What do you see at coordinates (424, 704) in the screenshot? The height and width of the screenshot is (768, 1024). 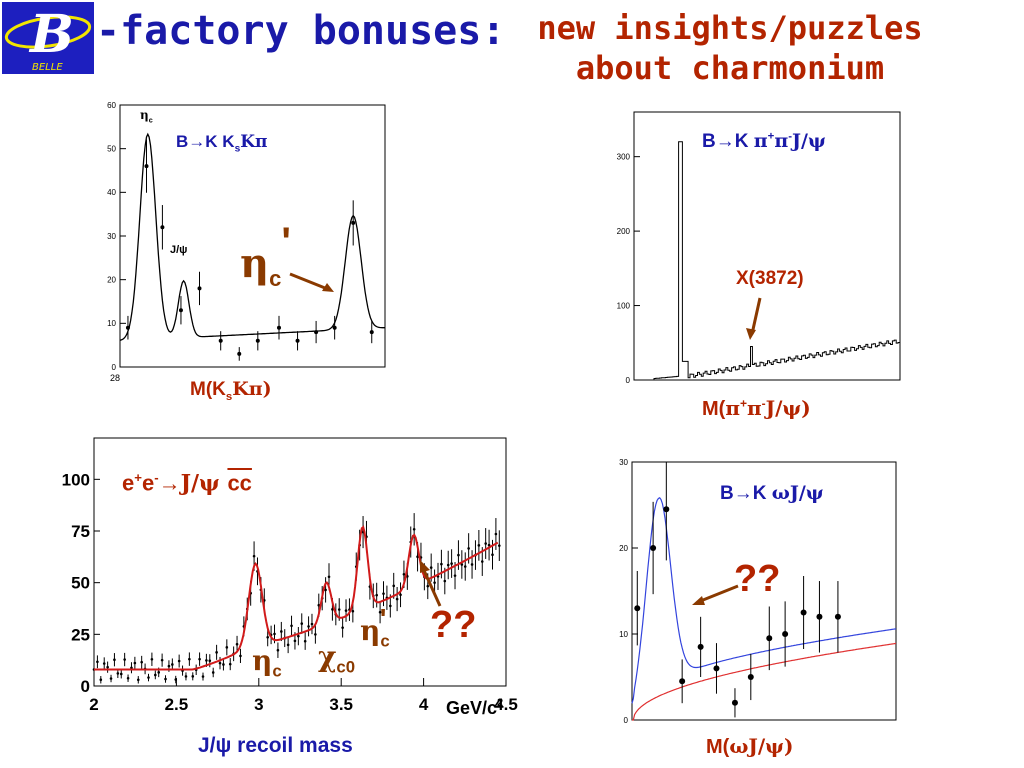 I see `xtick-label: 4` at bounding box center [424, 704].